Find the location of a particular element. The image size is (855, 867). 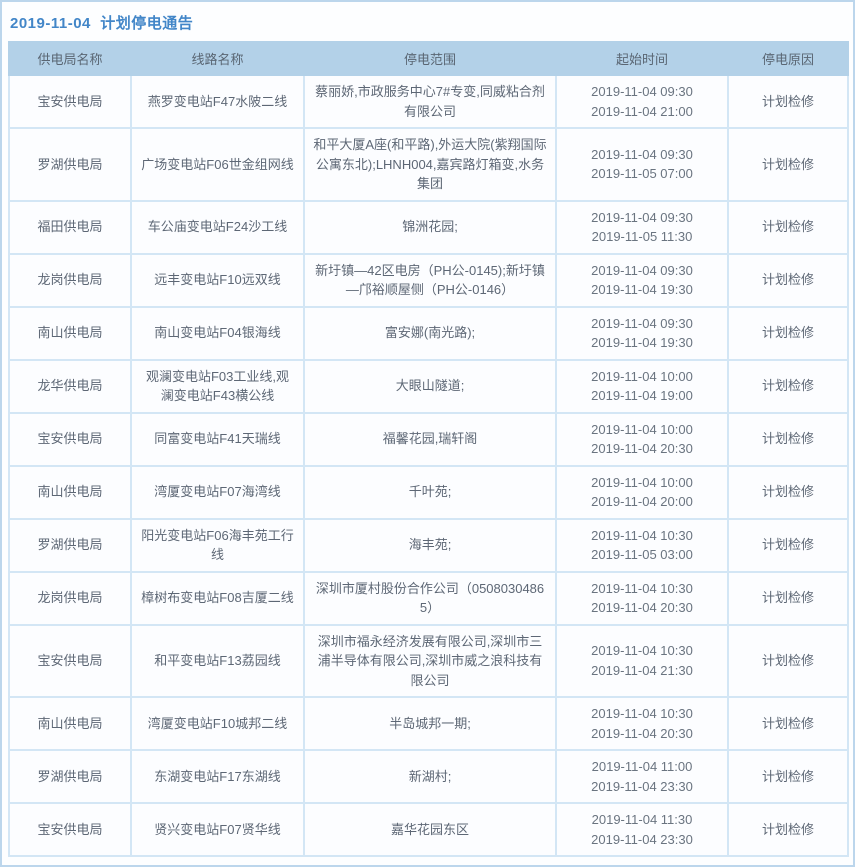

cell-bureau: 福田供电局 is located at coordinates (70, 227).